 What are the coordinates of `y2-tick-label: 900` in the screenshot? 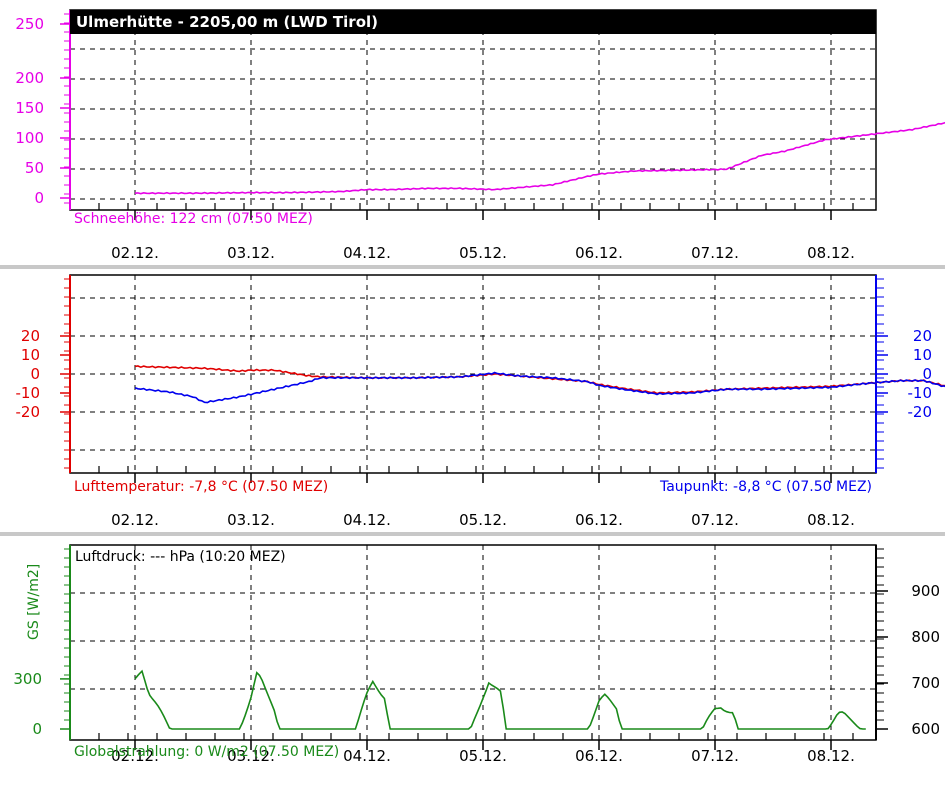 It's located at (925, 591).